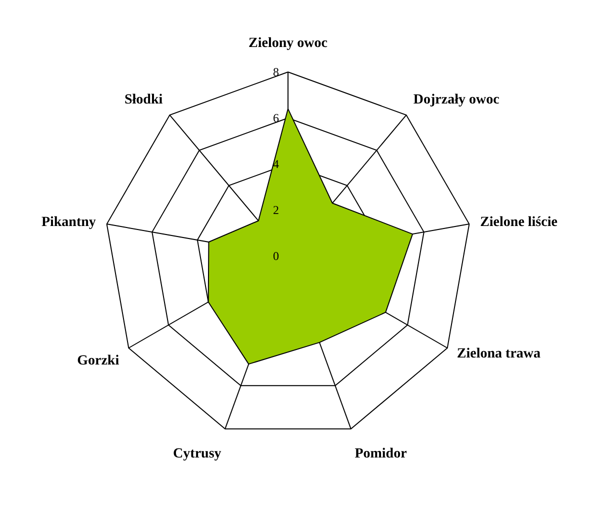  Describe the element at coordinates (456, 100) in the screenshot. I see `spoke-label: Dojrzały owoc` at that location.